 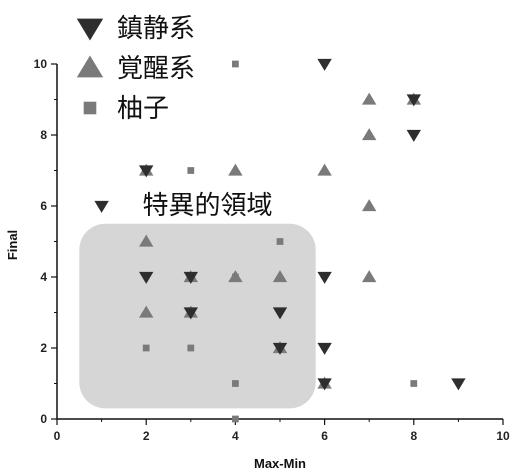 What do you see at coordinates (43, 206) in the screenshot?
I see `y-tick-label: 6` at bounding box center [43, 206].